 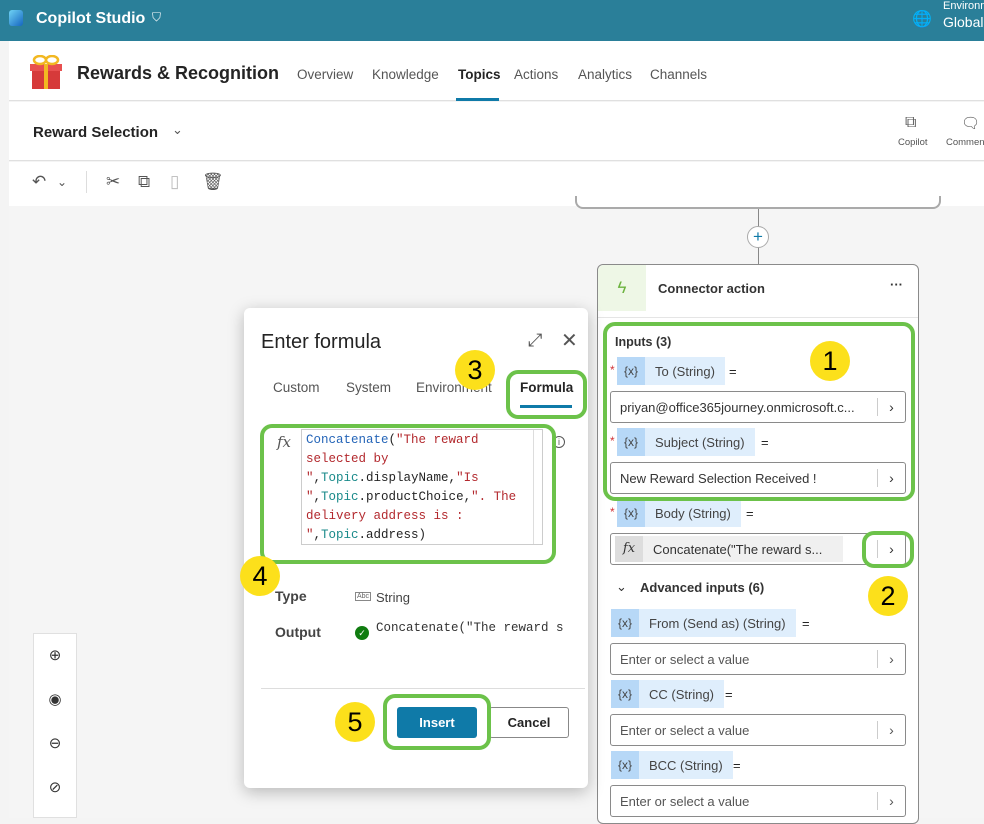 What do you see at coordinates (758, 659) in the screenshot?
I see `from-field: Enter or select a value ›` at bounding box center [758, 659].